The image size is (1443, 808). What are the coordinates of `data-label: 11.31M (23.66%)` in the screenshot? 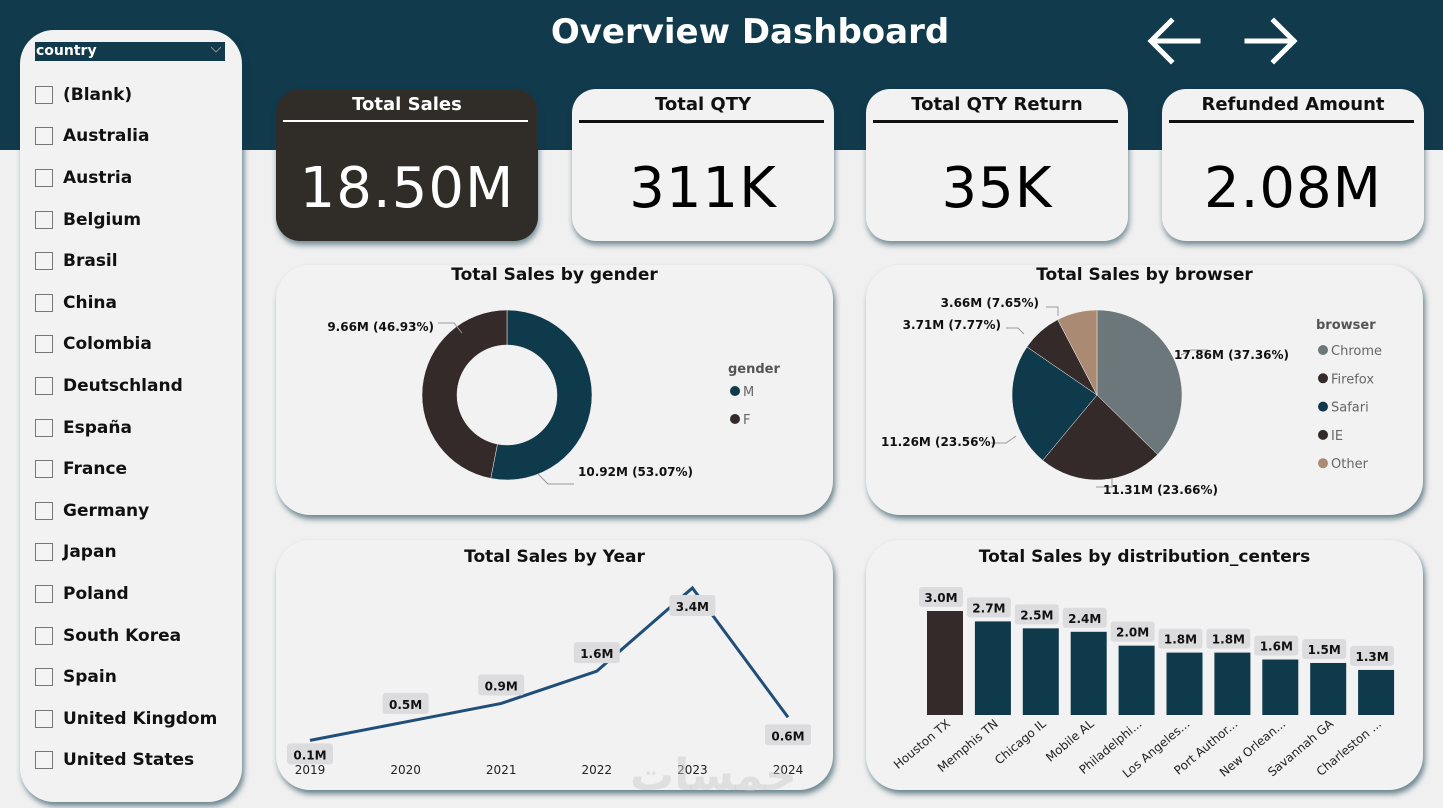 It's located at (1160, 490).